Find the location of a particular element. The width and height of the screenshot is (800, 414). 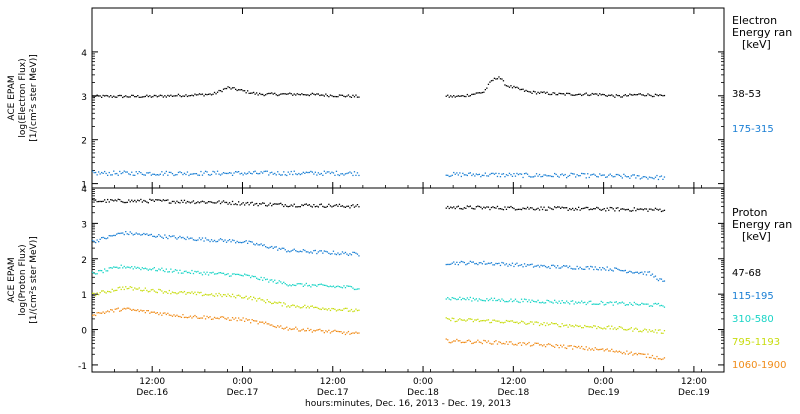

legend-heading: Proton is located at coordinates (749, 212).